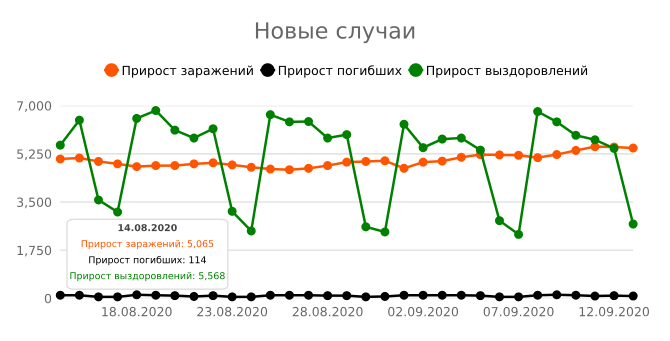 This screenshot has width=670, height=341. What do you see at coordinates (34, 154) in the screenshot?
I see `y-tick-label: 5,250` at bounding box center [34, 154].